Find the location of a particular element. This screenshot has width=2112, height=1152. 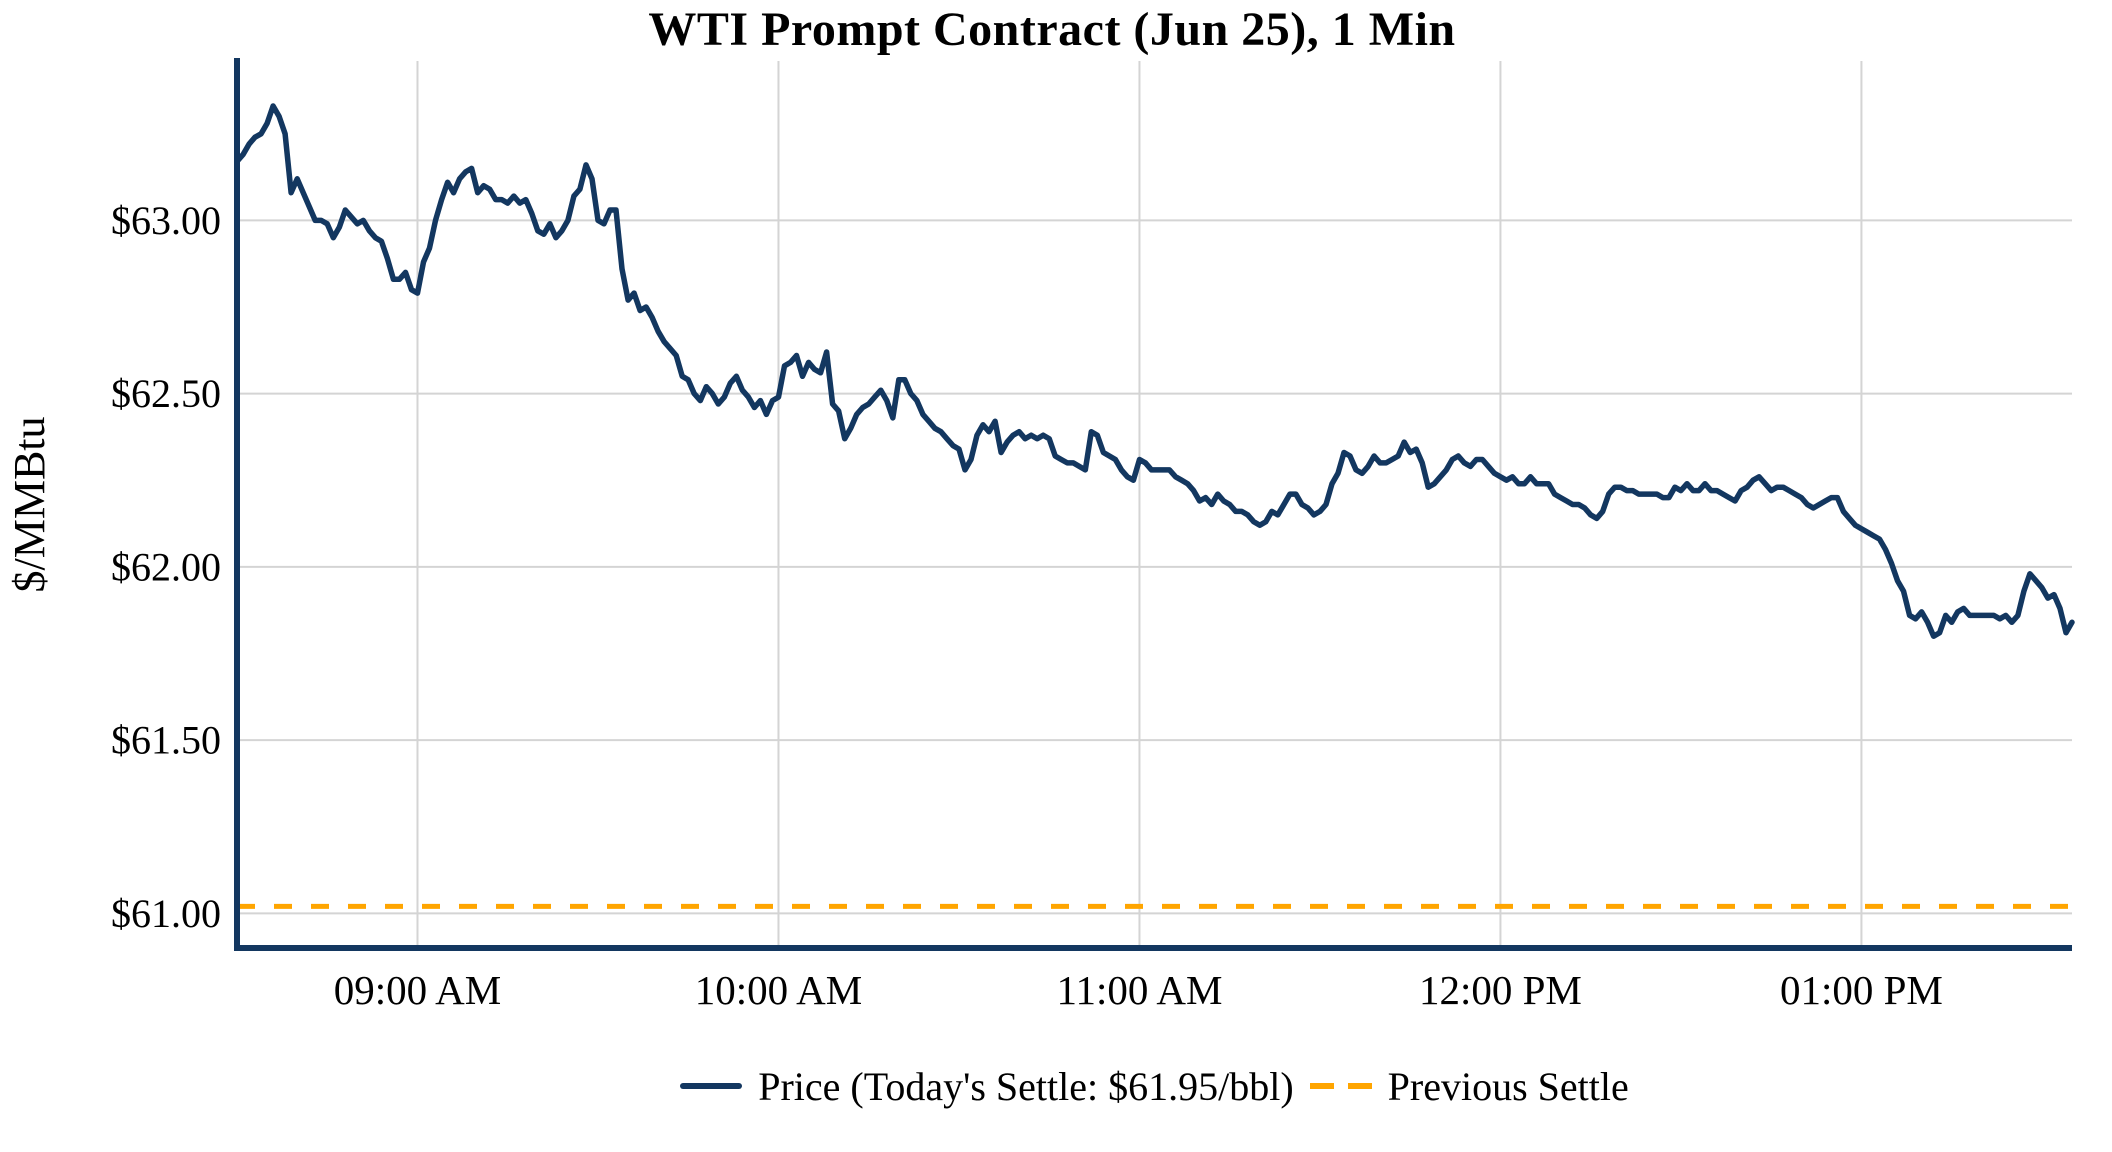

x-tick-label: 10:00 AM is located at coordinates (778, 990).